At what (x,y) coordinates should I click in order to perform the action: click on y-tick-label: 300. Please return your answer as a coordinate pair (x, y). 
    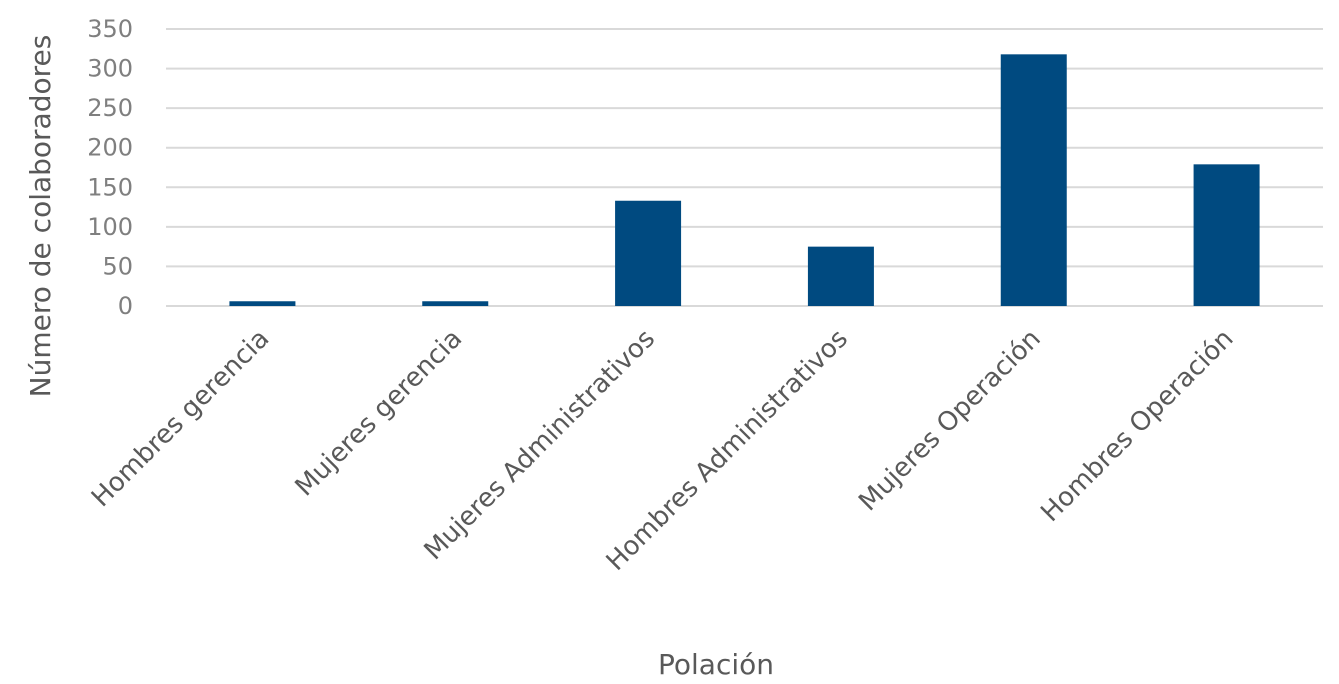
    Looking at the image, I should click on (110, 69).